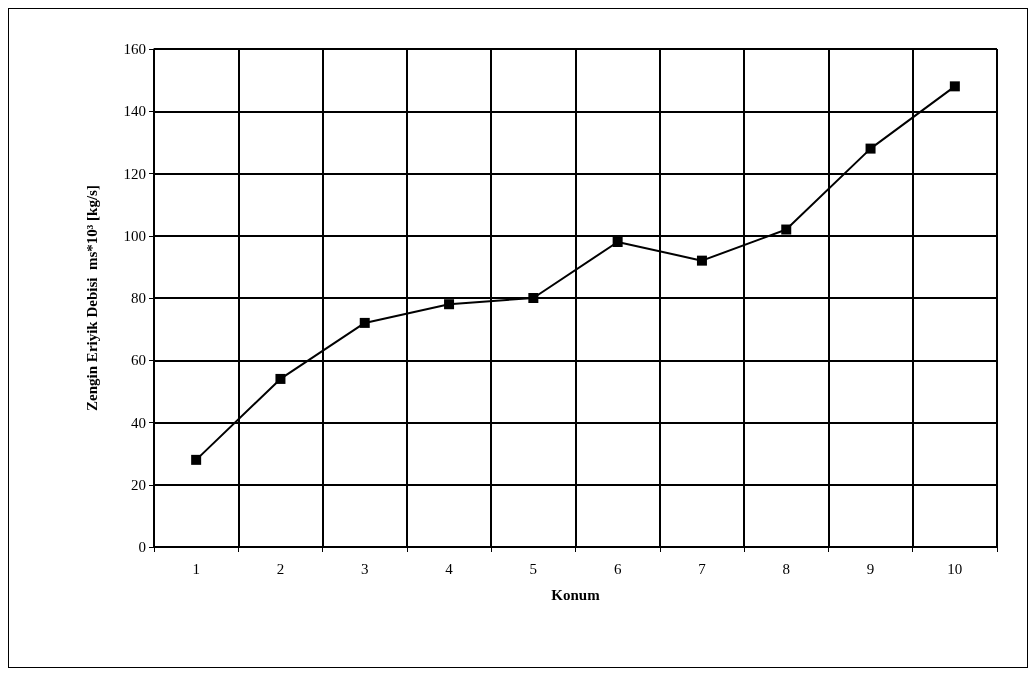 The image size is (1034, 674). I want to click on x-axis-title: Konum, so click(576, 594).